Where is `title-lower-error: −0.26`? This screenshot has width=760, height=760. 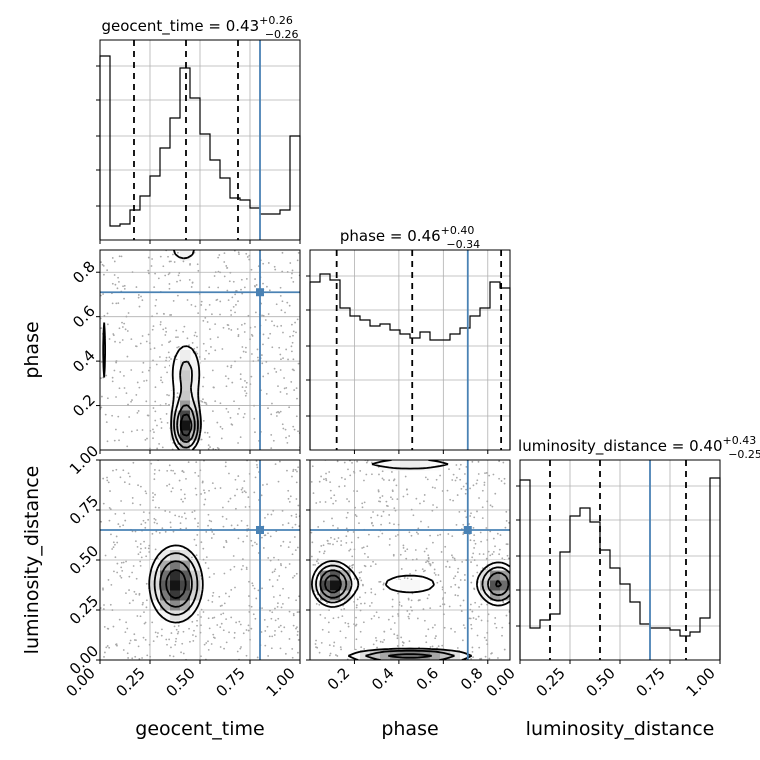 title-lower-error: −0.26 is located at coordinates (282, 34).